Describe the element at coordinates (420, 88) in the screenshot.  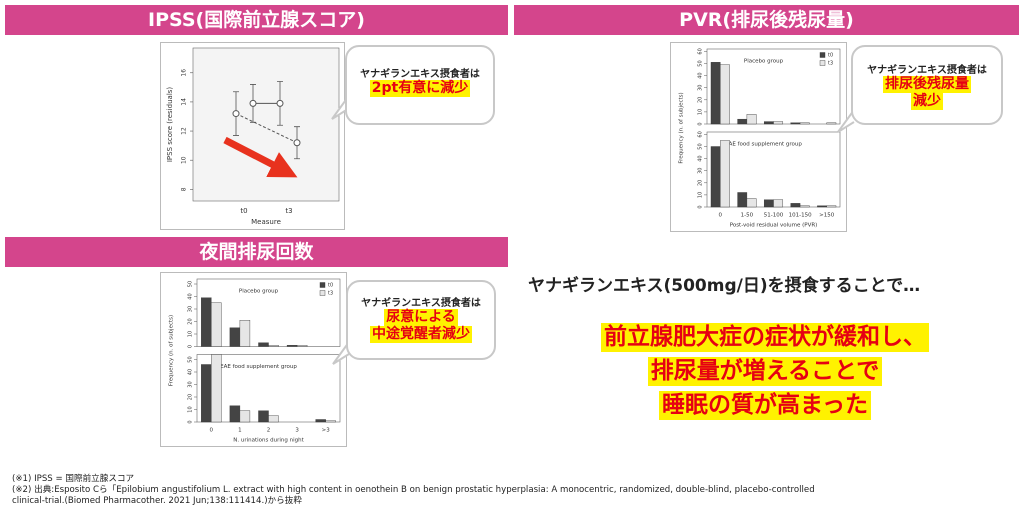
I see `callout-highlight: 2pt有意に減少` at that location.